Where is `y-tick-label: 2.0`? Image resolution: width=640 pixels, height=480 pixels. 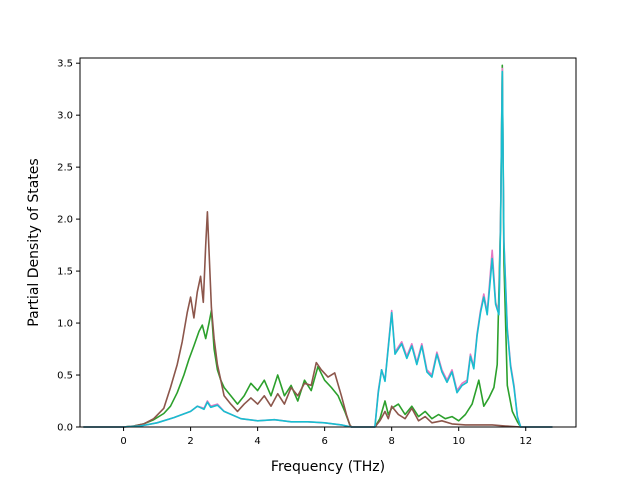 y-tick-label: 2.0 is located at coordinates (65, 220).